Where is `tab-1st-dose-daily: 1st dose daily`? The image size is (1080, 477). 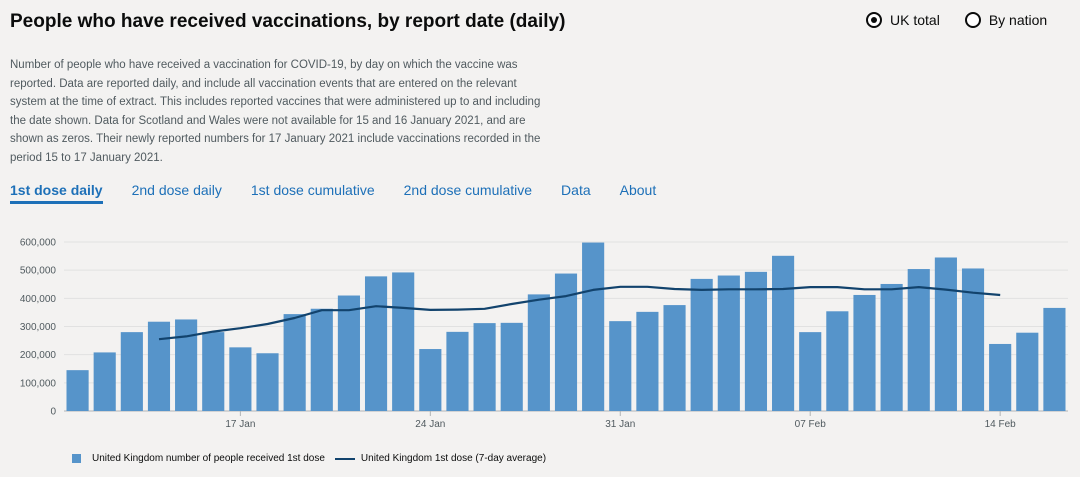 tab-1st-dose-daily: 1st dose daily is located at coordinates (56, 193).